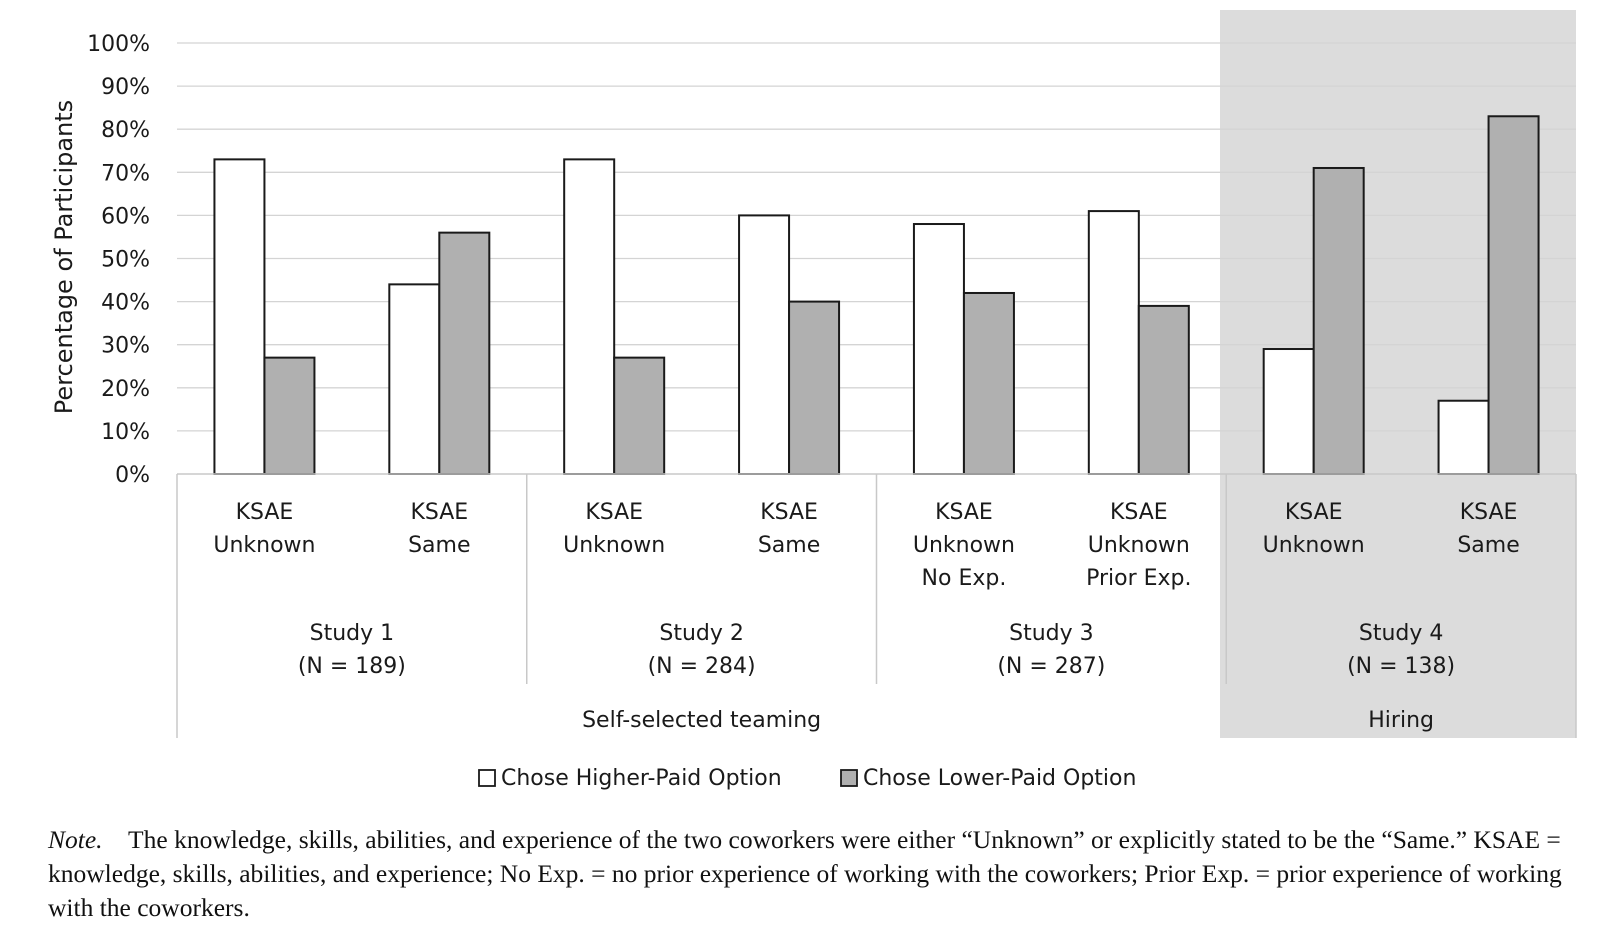 The image size is (1622, 929). Describe the element at coordinates (702, 666) in the screenshot. I see `study-sample-size: (N = 284)` at that location.